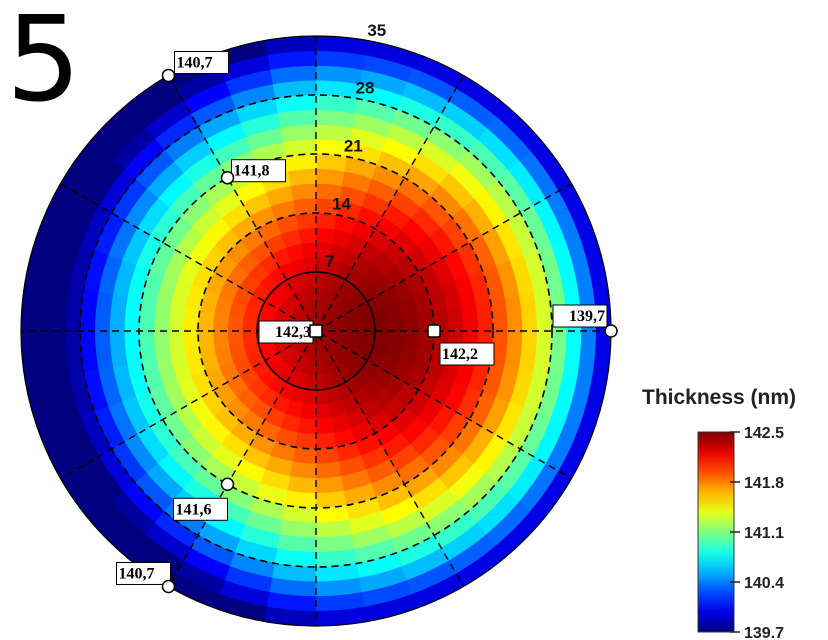 The height and width of the screenshot is (640, 828). Describe the element at coordinates (764, 533) in the screenshot. I see `colorbar-tick-label: 141.1` at that location.